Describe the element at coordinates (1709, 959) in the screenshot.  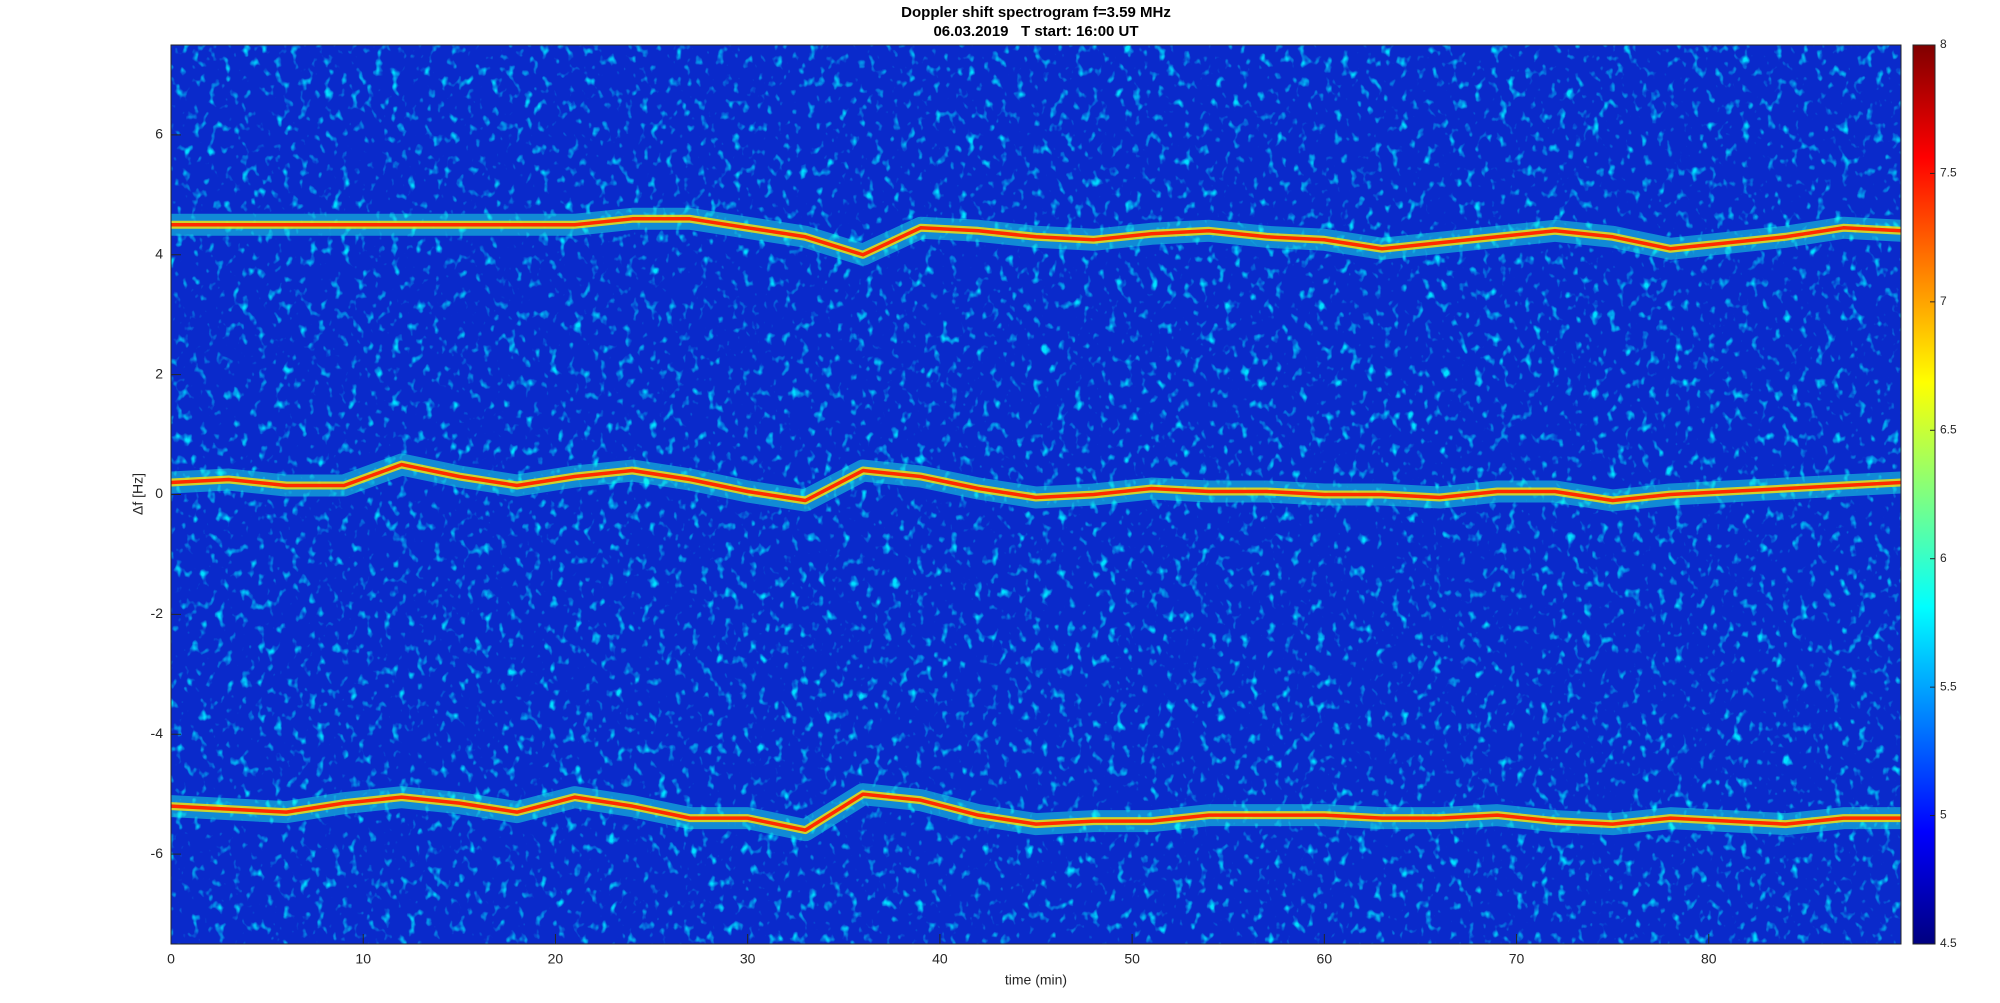
I see `x-tick-label: 80` at that location.